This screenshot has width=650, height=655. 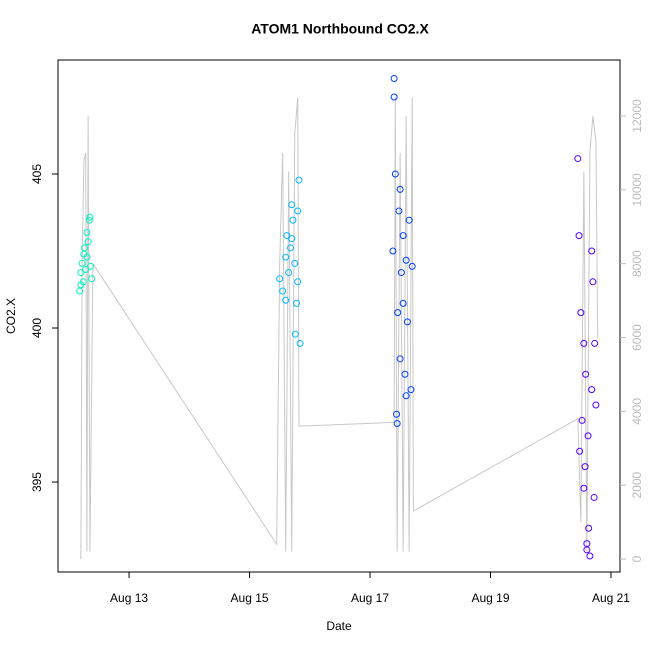 What do you see at coordinates (340, 29) in the screenshot?
I see `chart-title: ATOM1 Northbound CO2.X` at bounding box center [340, 29].